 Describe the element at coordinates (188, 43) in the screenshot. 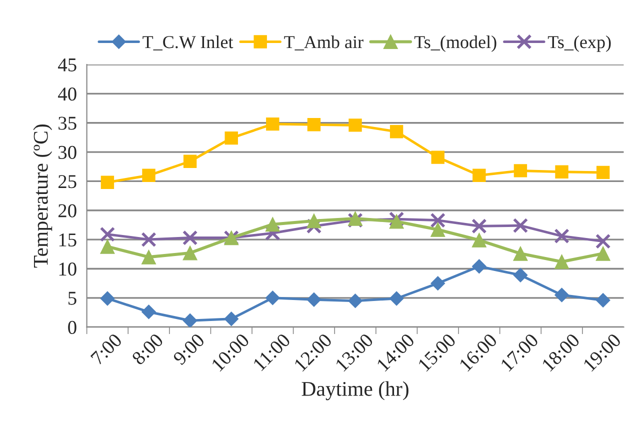

I see `legend-label: T_C.W Inlet` at that location.